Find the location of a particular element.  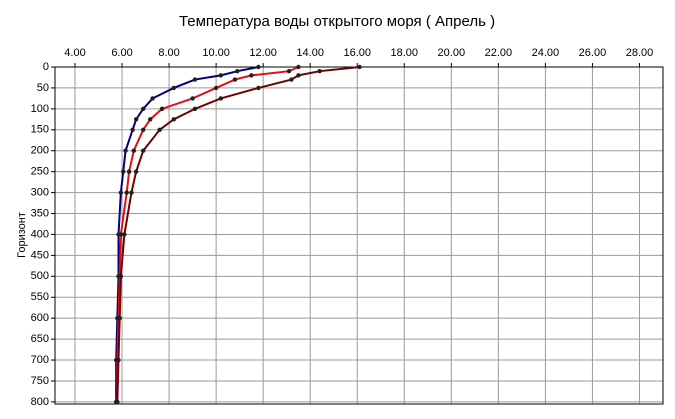

y-tick-label: 800 is located at coordinates (40, 402).